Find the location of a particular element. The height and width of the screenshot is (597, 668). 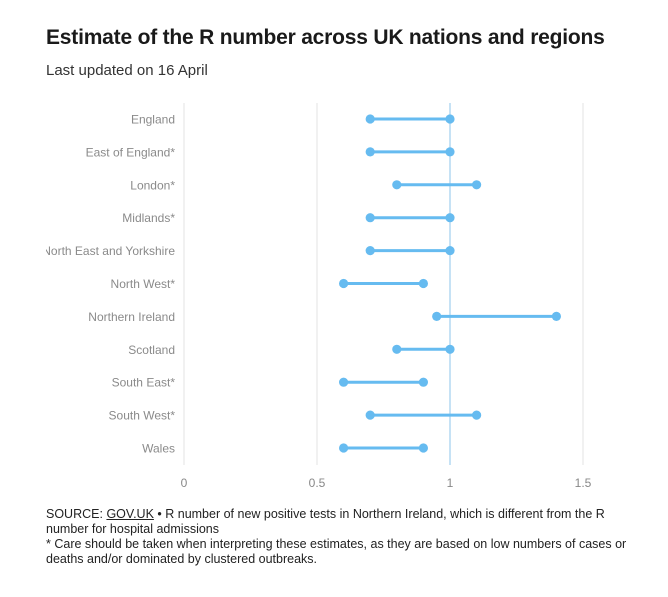

category-label: North West* is located at coordinates (143, 284).